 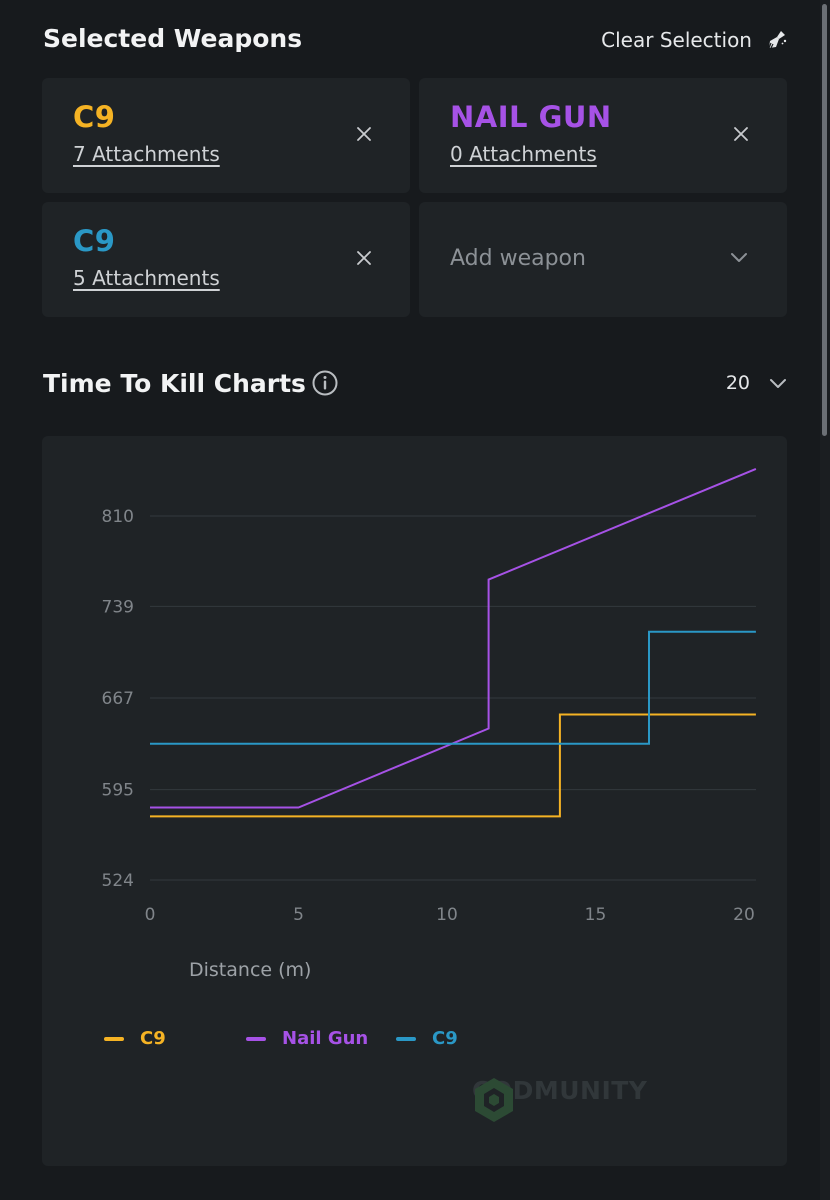 What do you see at coordinates (447, 915) in the screenshot?
I see `x-tick-label: 10` at bounding box center [447, 915].